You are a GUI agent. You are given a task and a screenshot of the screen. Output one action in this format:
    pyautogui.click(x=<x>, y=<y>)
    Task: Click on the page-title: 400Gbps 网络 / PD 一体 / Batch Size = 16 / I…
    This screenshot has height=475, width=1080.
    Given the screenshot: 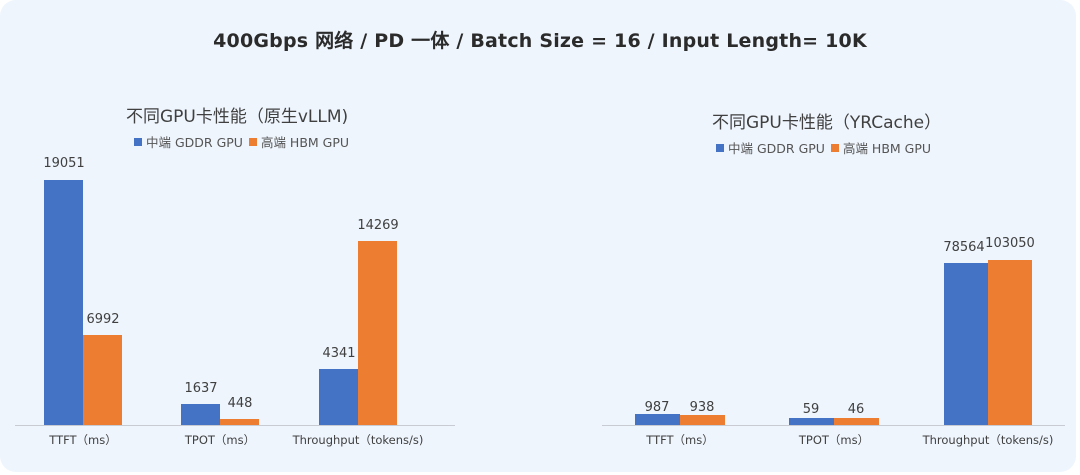 What is the action you would take?
    pyautogui.click(x=540, y=41)
    